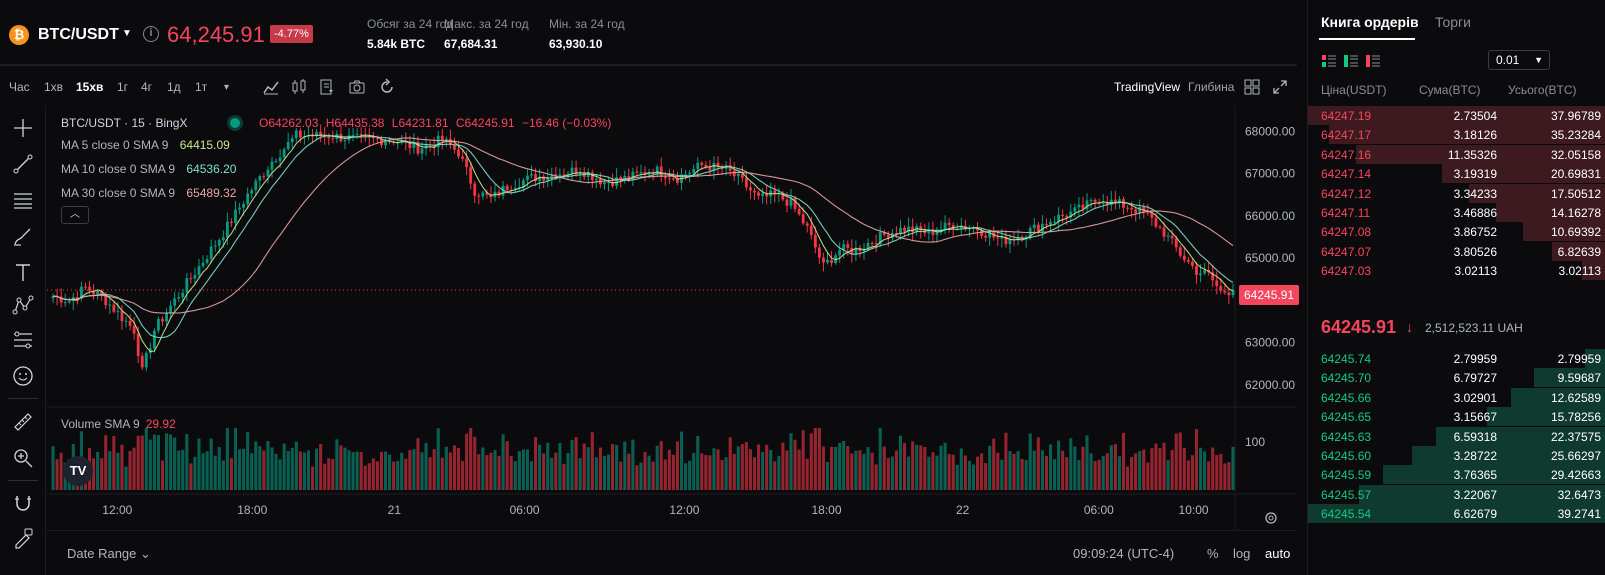 Image resolution: width=1605 pixels, height=575 pixels. I want to click on date-range-button: Date Range ⌄, so click(109, 553).